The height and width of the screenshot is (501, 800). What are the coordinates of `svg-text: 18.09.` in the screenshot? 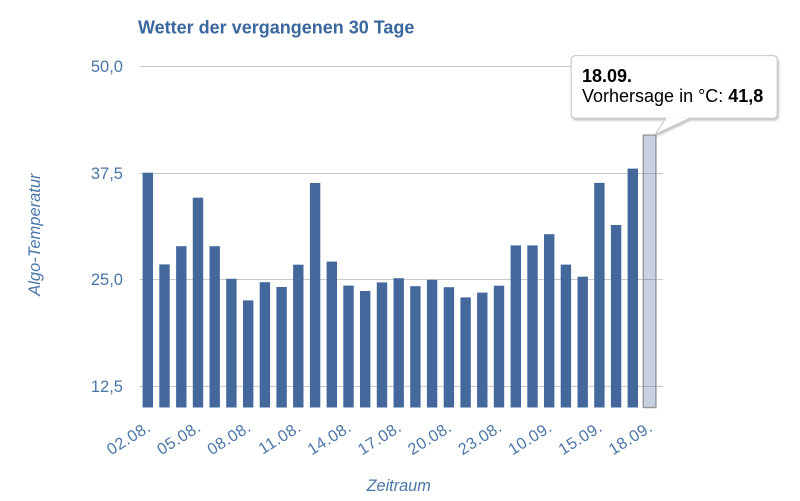 It's located at (607, 76).